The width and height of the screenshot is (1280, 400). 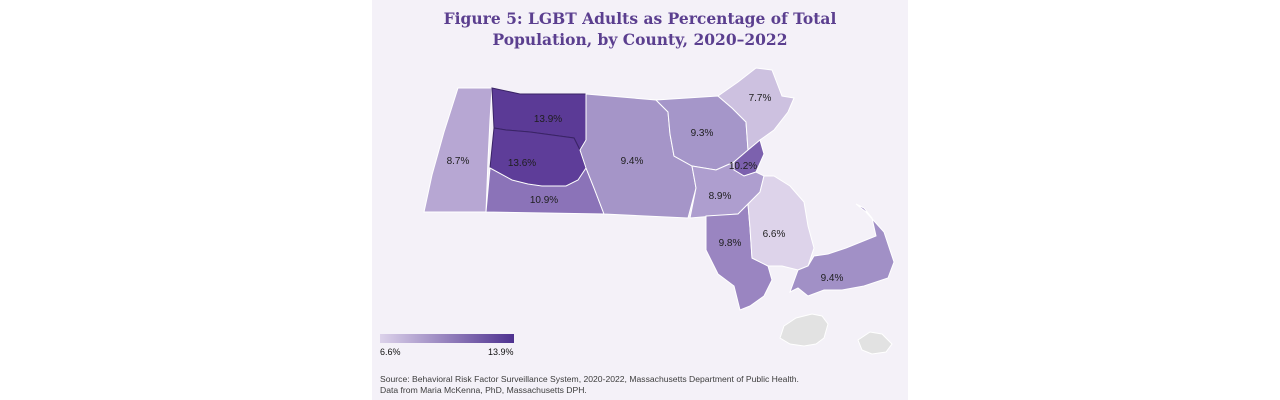 What do you see at coordinates (548, 119) in the screenshot?
I see `label-franklin: 13.9%` at bounding box center [548, 119].